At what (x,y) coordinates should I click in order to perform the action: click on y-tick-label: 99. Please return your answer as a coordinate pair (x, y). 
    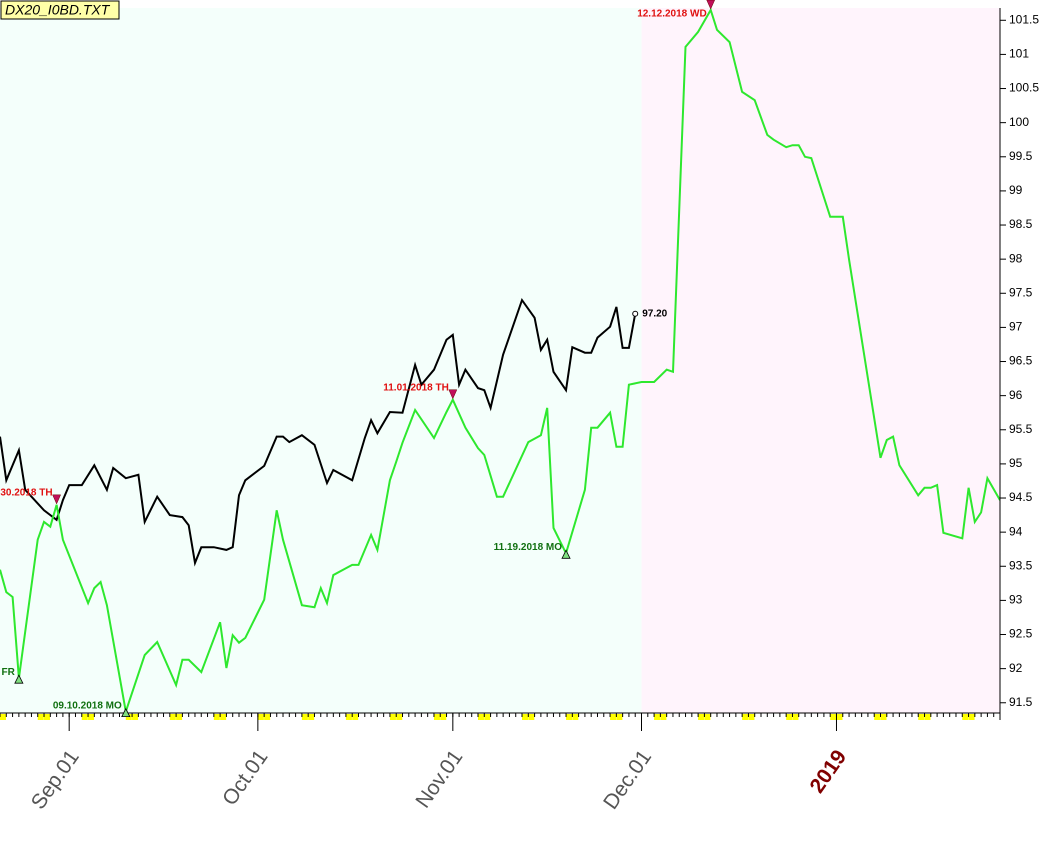
    Looking at the image, I should click on (1016, 190).